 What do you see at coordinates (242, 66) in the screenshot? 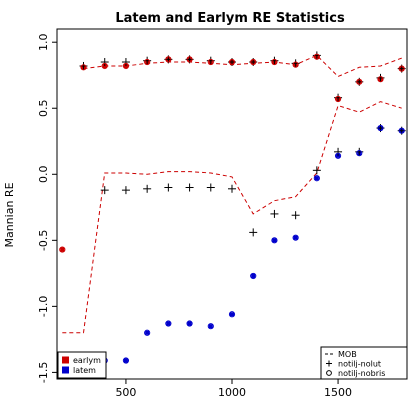
I see `mob-dashed-line` at bounding box center [242, 66].